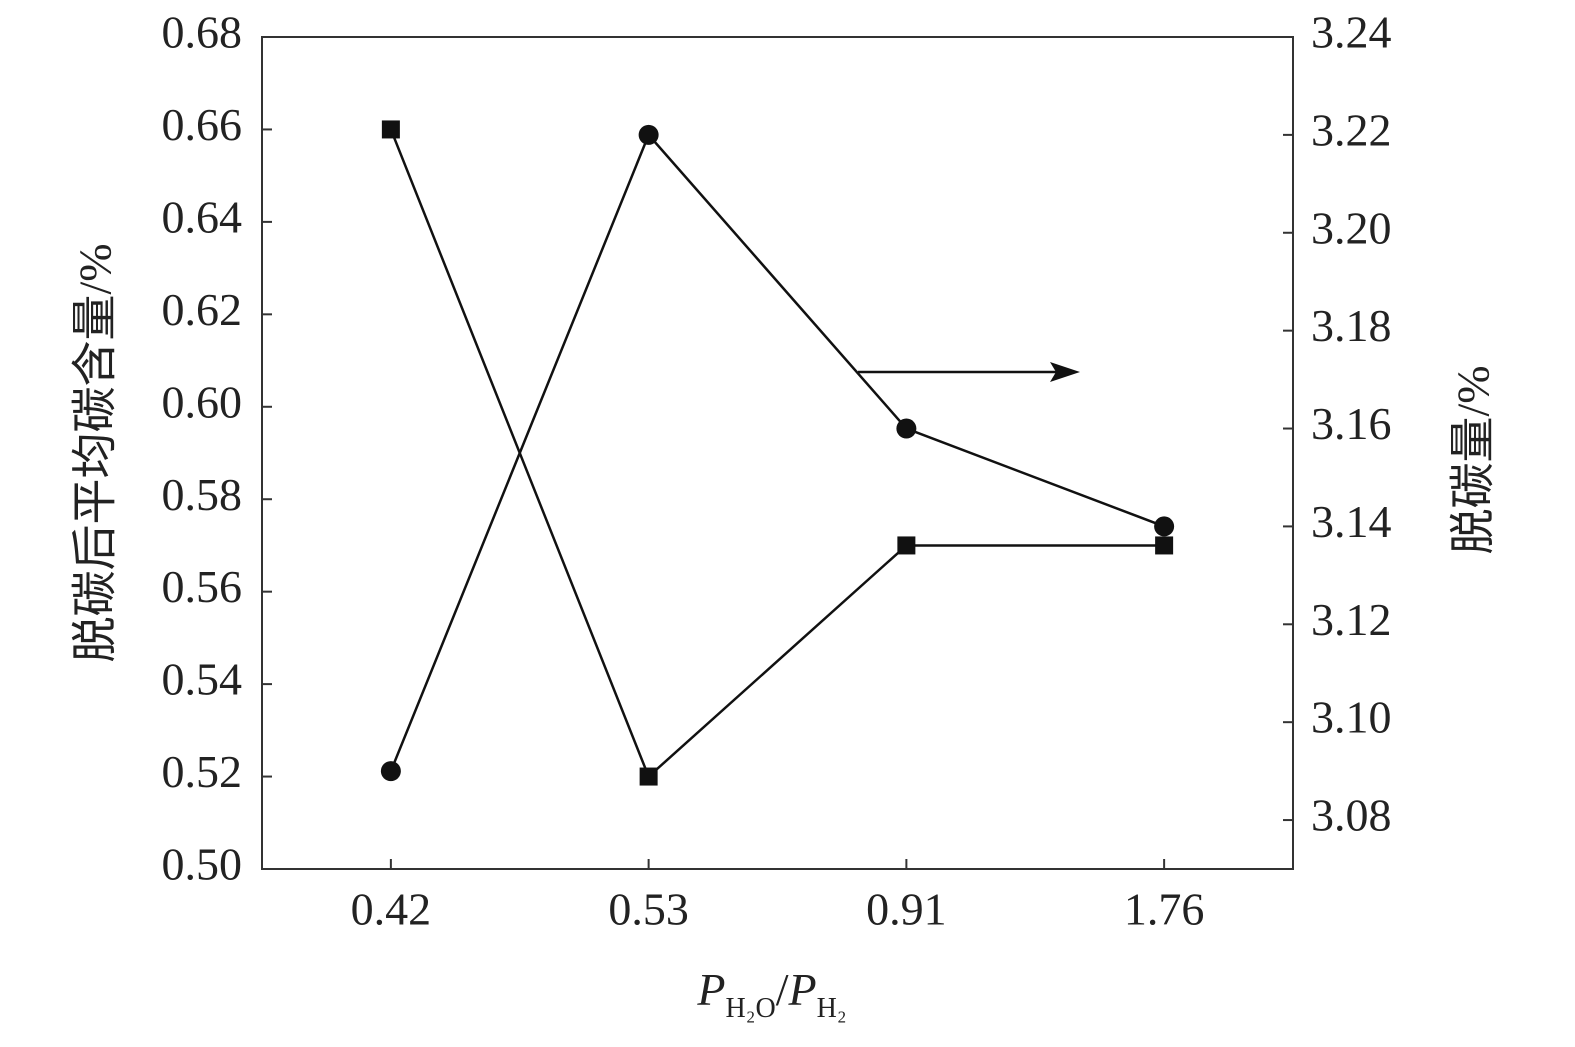 This screenshot has width=1575, height=1047. I want to click on y2-tick-label: 3.24, so click(1351, 32).